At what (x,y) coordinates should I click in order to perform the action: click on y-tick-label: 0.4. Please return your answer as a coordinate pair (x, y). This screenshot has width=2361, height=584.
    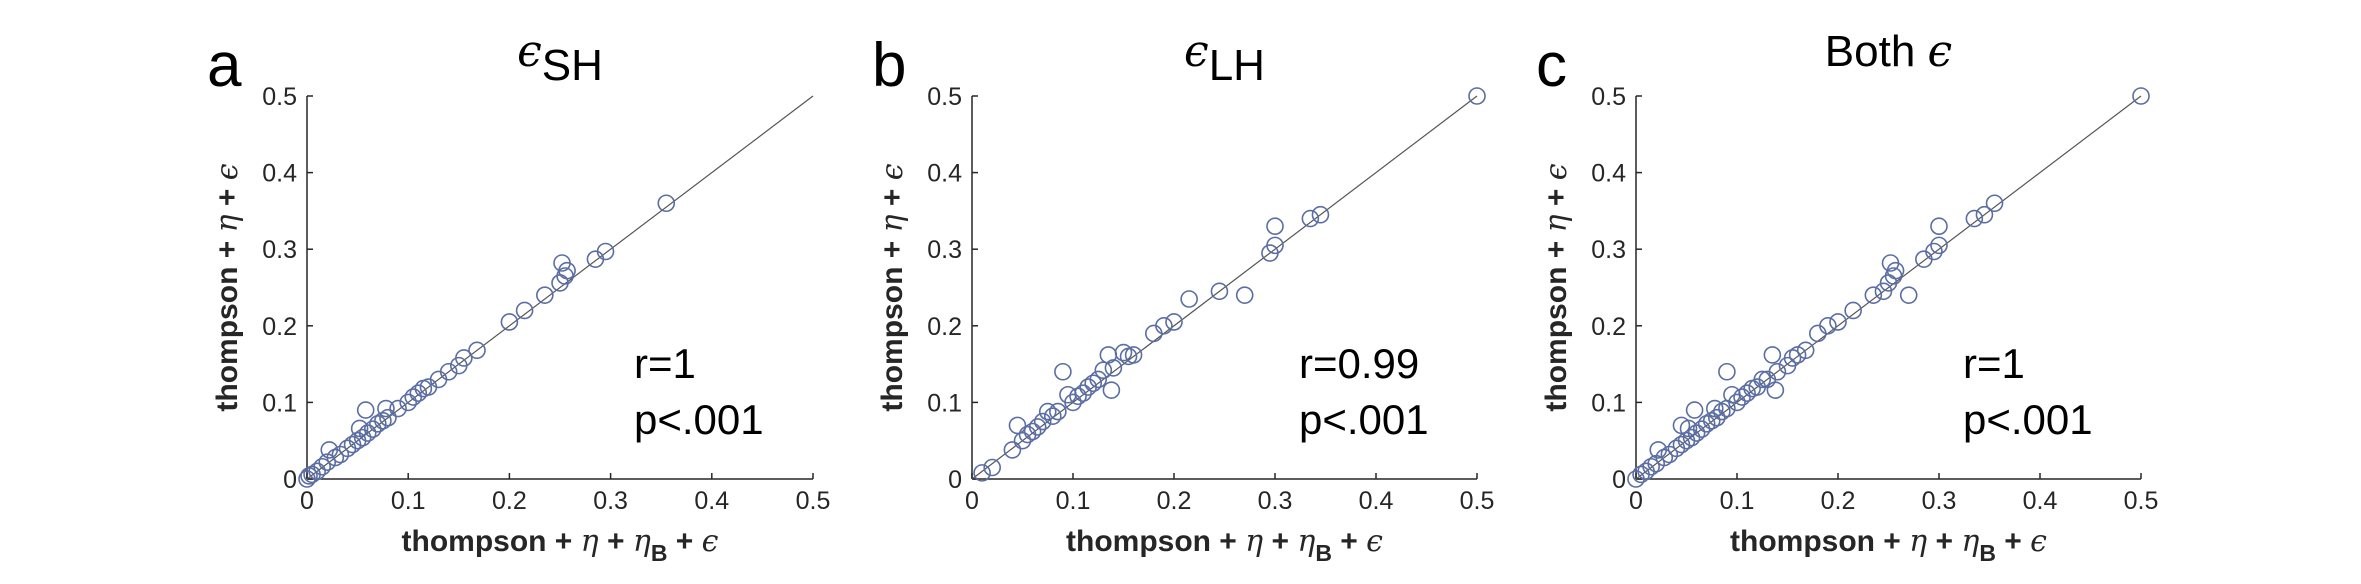
    Looking at the image, I should click on (1608, 174).